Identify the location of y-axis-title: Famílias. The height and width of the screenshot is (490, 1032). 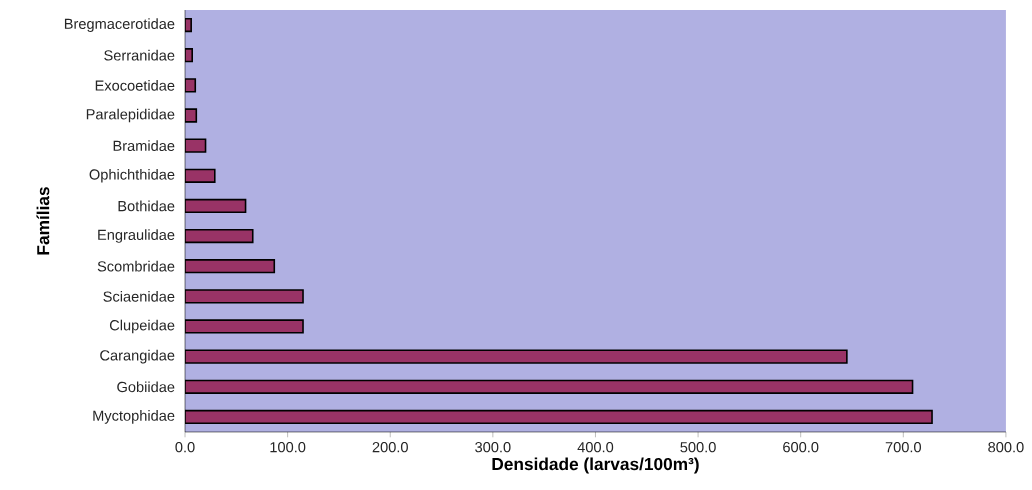
(43, 221).